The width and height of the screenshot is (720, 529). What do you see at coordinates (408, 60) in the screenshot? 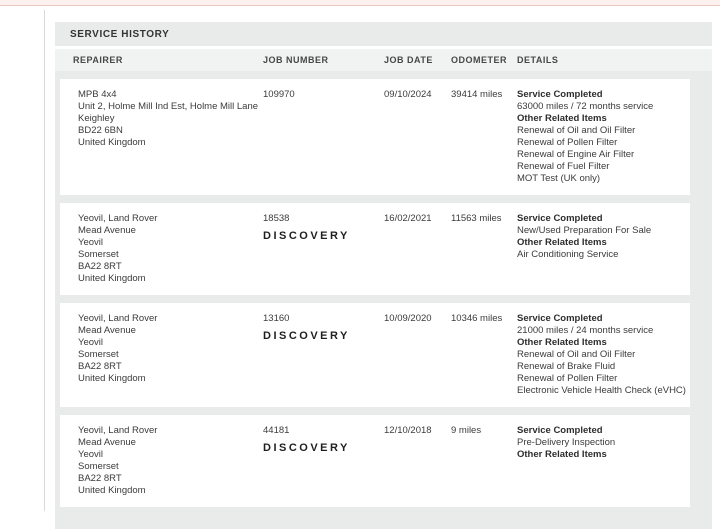
I see `column-header-job-date: JOB DATE` at bounding box center [408, 60].